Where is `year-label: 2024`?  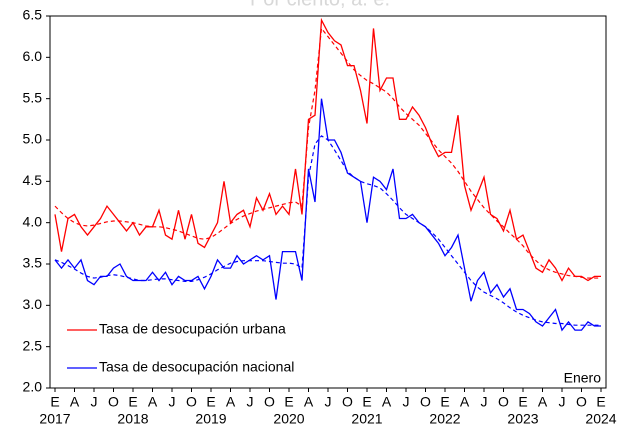 year-label: 2024 is located at coordinates (600, 419).